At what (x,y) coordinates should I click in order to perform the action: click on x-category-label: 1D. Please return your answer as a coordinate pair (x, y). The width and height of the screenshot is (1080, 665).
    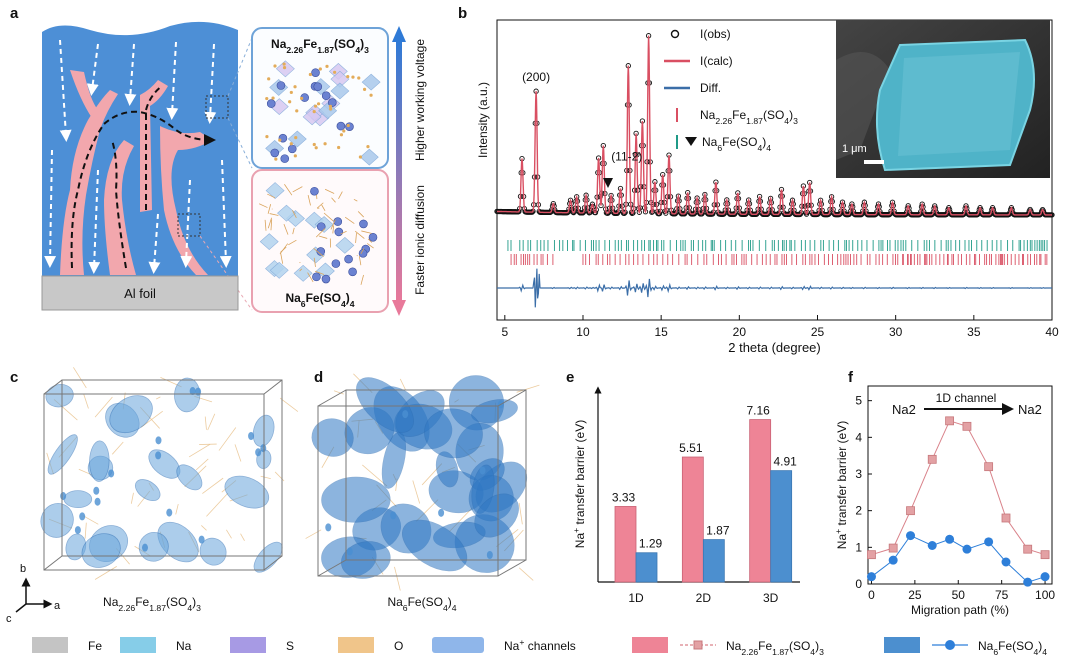
    Looking at the image, I should click on (636, 598).